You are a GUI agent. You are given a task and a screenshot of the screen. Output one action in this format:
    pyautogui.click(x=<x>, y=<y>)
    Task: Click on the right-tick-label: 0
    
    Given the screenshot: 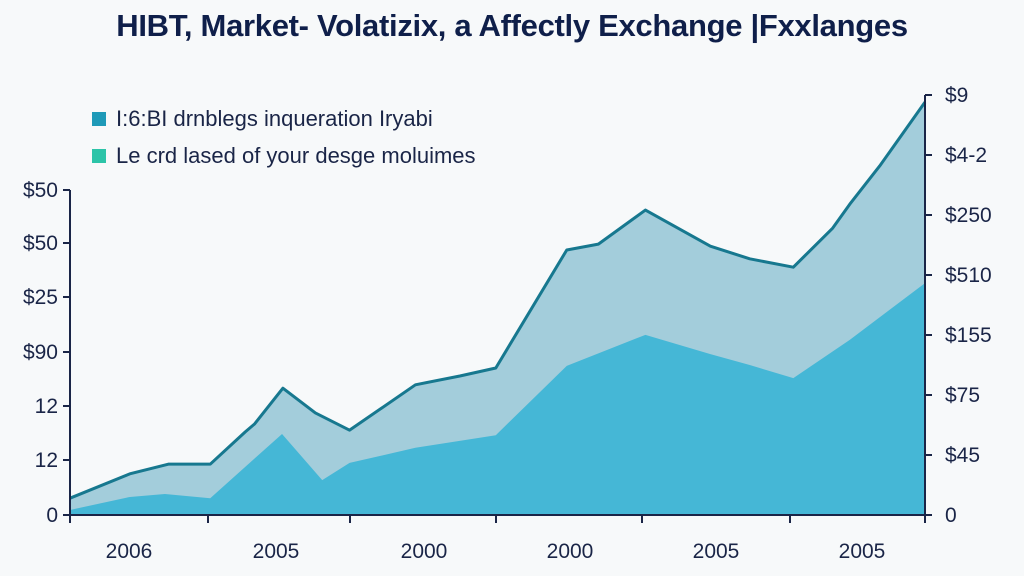 What is the action you would take?
    pyautogui.click(x=951, y=515)
    